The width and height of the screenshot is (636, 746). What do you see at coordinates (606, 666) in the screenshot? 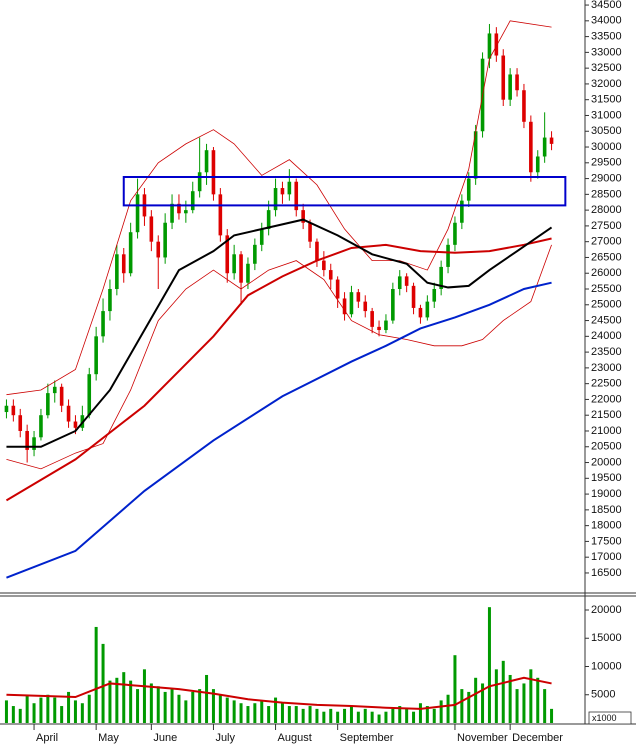
I see `y-tick-label: 10000` at bounding box center [606, 666].